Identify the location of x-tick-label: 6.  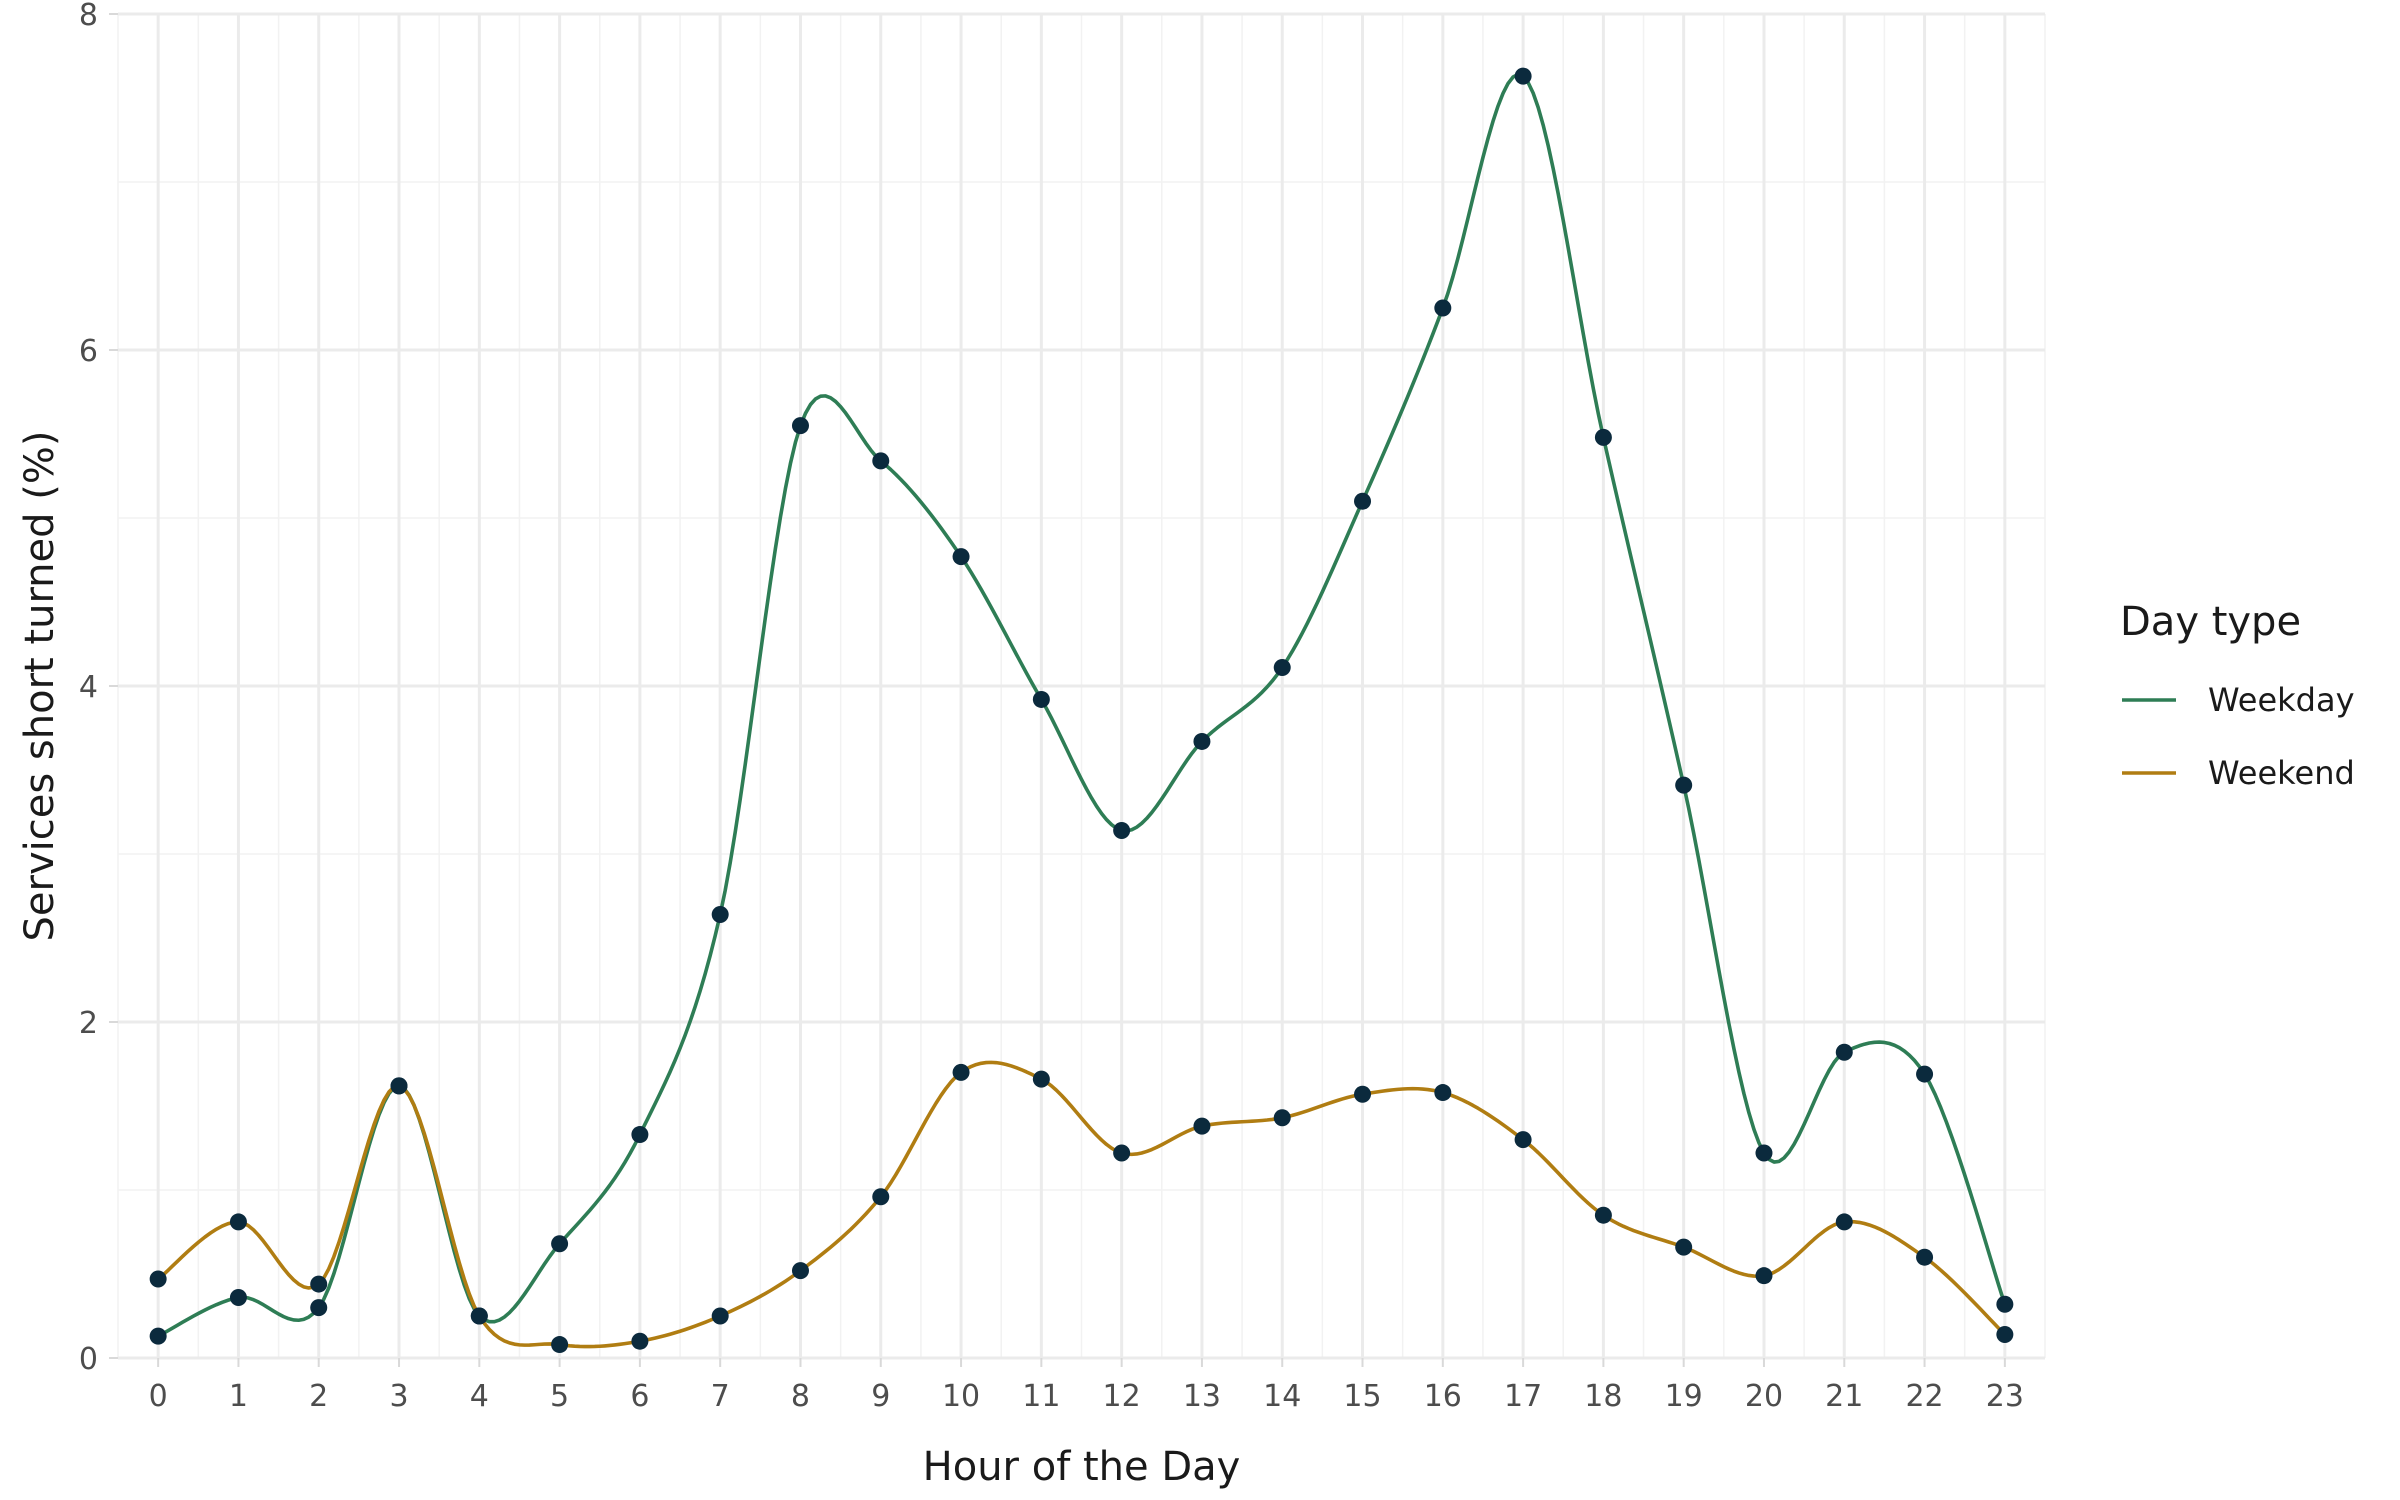
(639, 1396).